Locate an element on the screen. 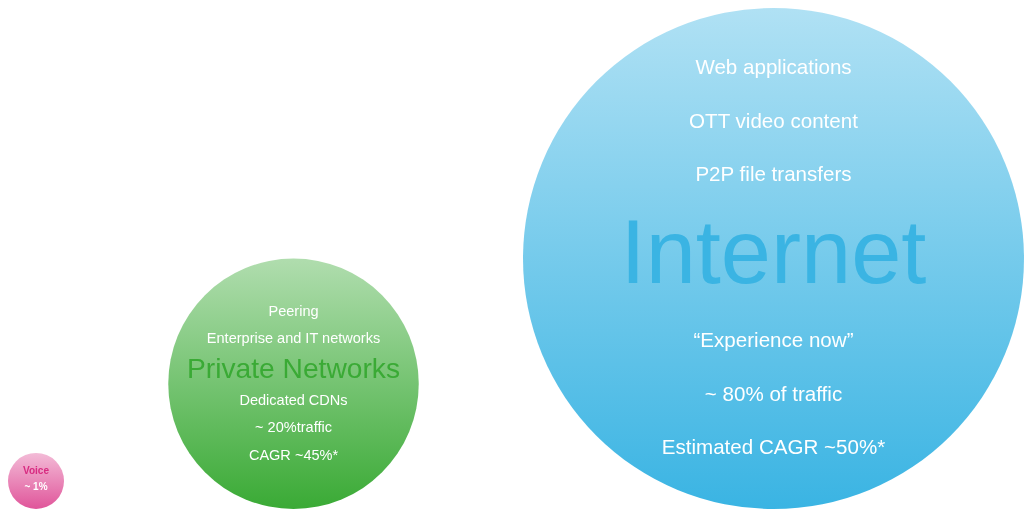 The image size is (1032, 517). category-label: Voice is located at coordinates (36, 471).